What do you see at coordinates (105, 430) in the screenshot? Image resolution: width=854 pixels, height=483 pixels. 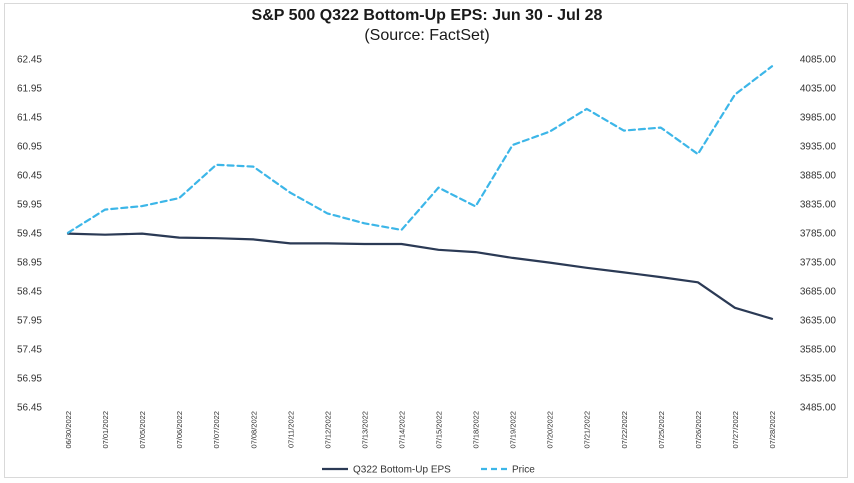 I see `x-tick-label: 07/01/2022` at bounding box center [105, 430].